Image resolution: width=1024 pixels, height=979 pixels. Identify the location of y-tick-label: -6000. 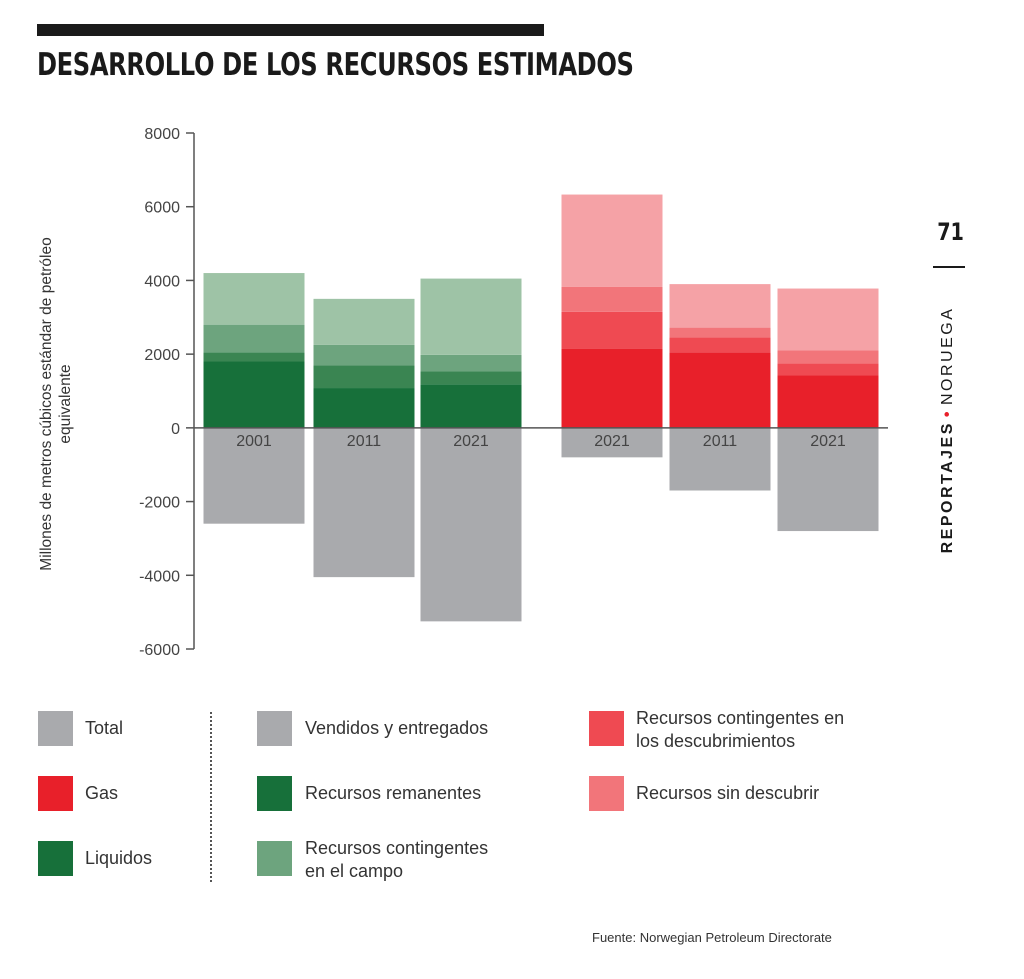
(159, 650).